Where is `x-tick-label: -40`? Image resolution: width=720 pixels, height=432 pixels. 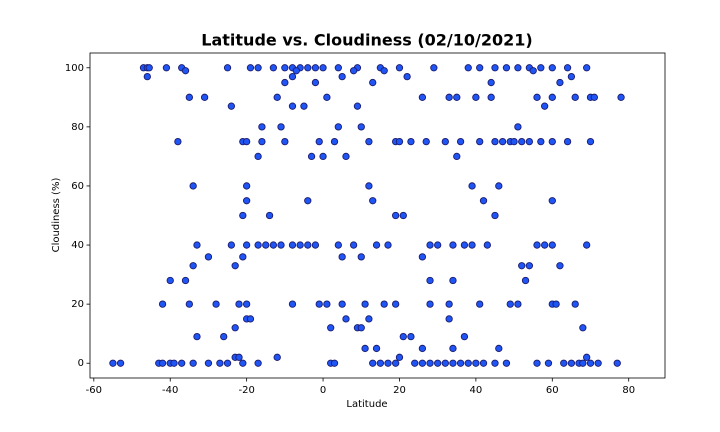 x-tick-label: -40 is located at coordinates (170, 390).